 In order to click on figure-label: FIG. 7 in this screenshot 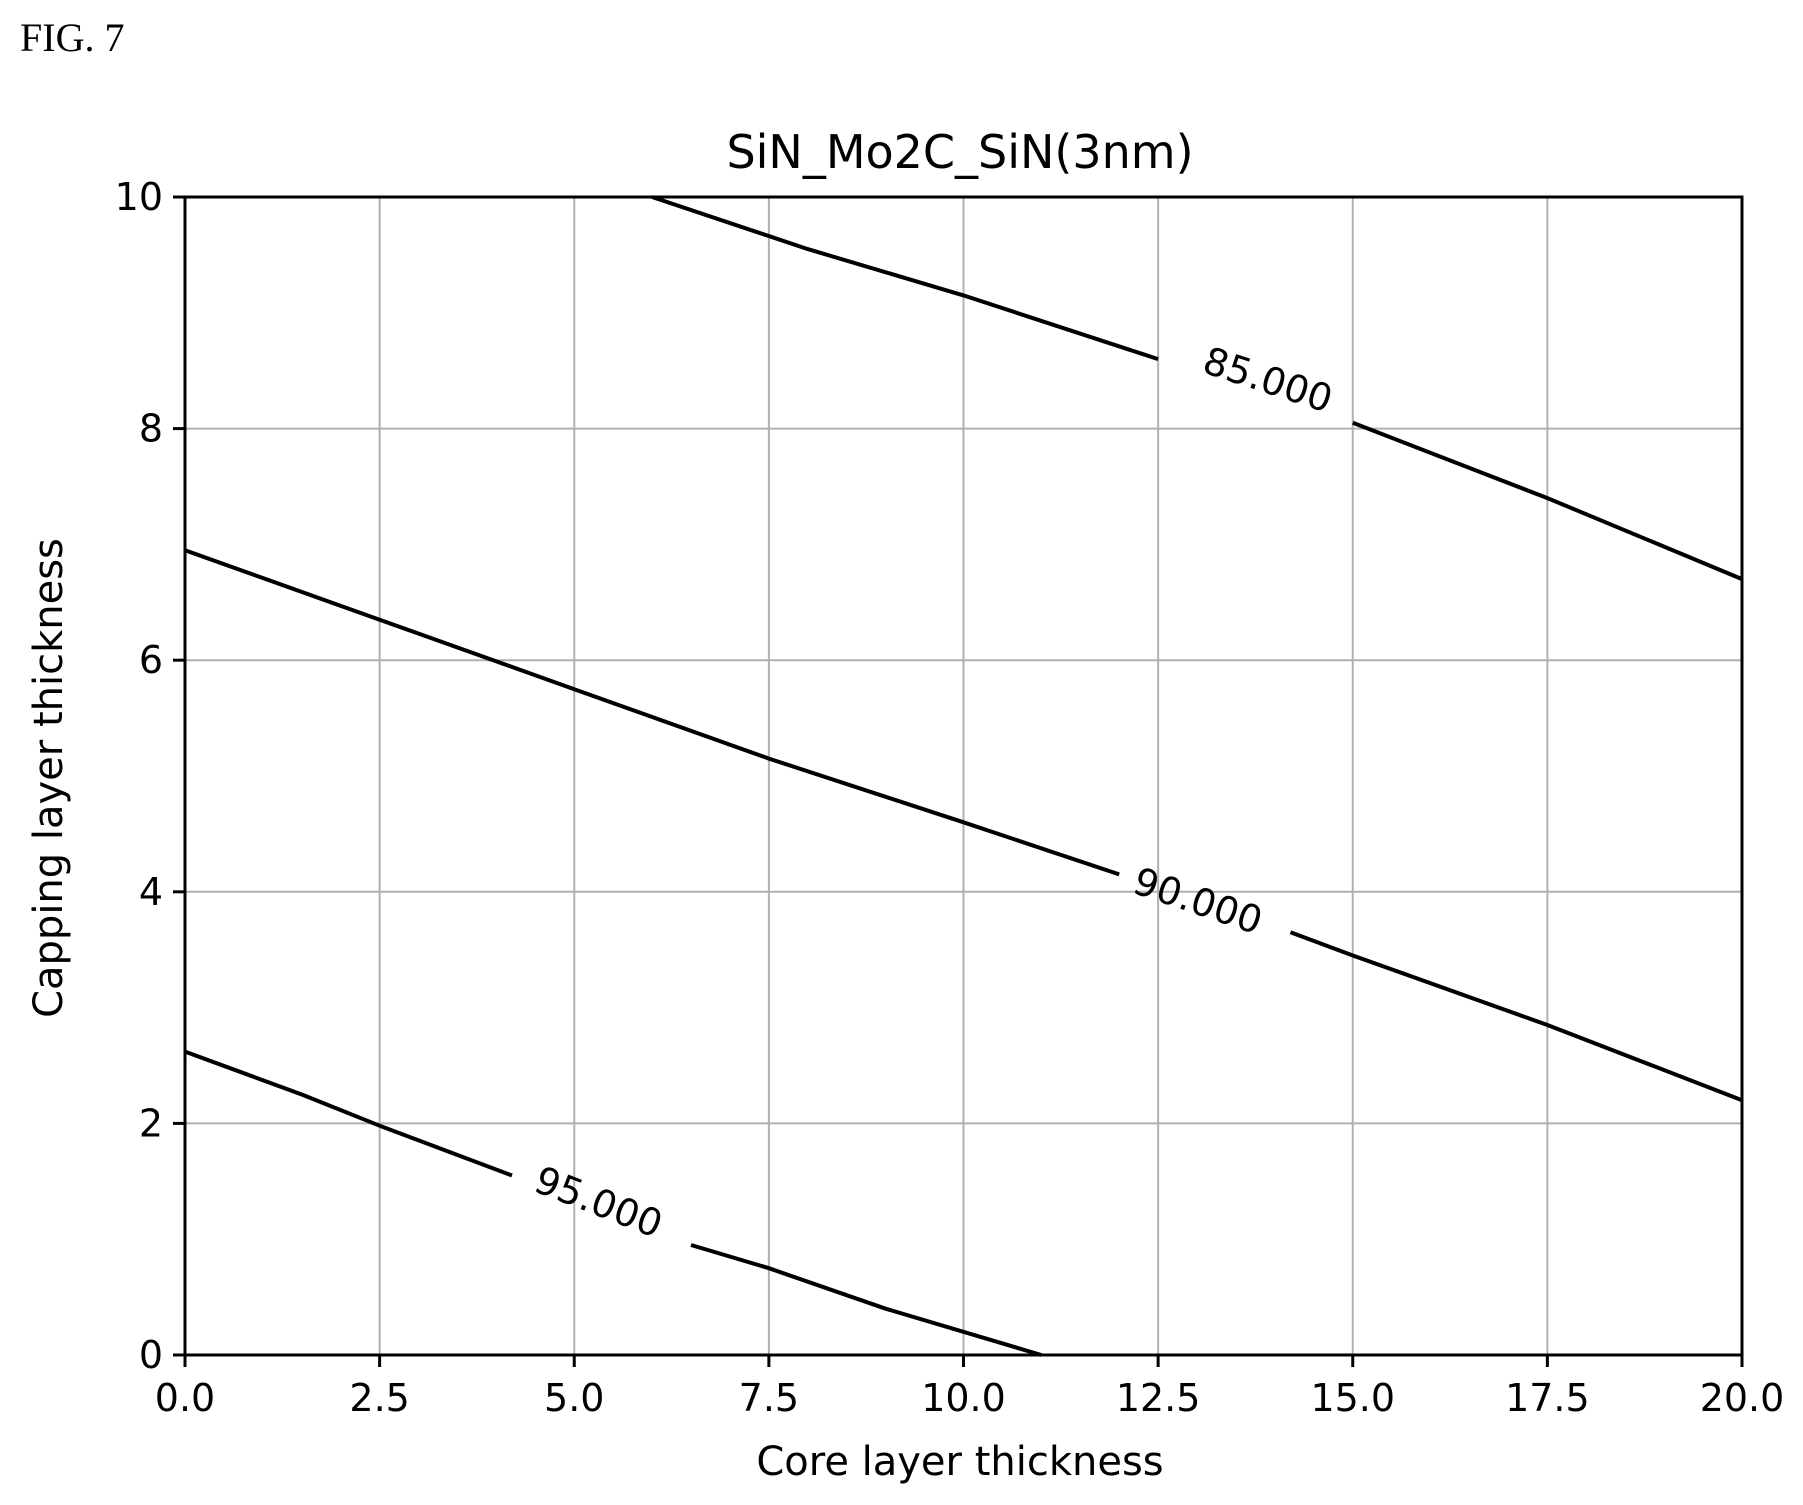, I will do `click(72, 37)`.